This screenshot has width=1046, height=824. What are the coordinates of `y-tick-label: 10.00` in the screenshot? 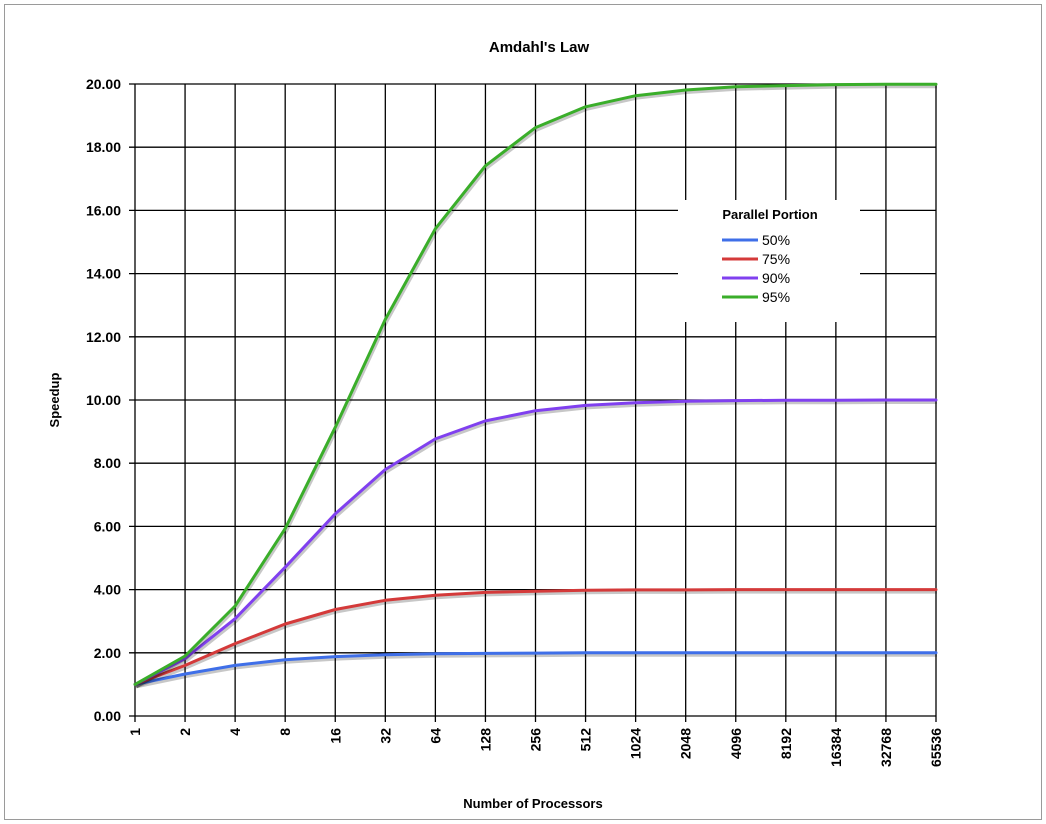 It's located at (103, 400).